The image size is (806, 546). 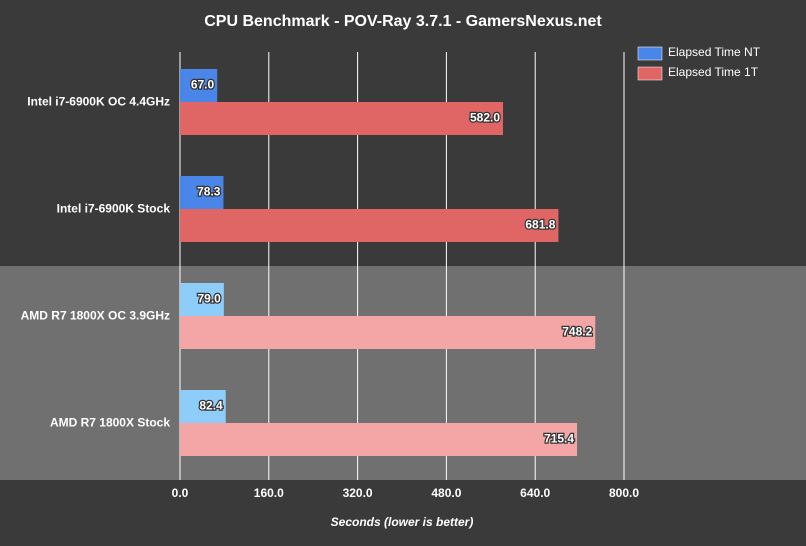 What do you see at coordinates (110, 422) in the screenshot?
I see `y-tick-label: AMD R7 1800X Stock` at bounding box center [110, 422].